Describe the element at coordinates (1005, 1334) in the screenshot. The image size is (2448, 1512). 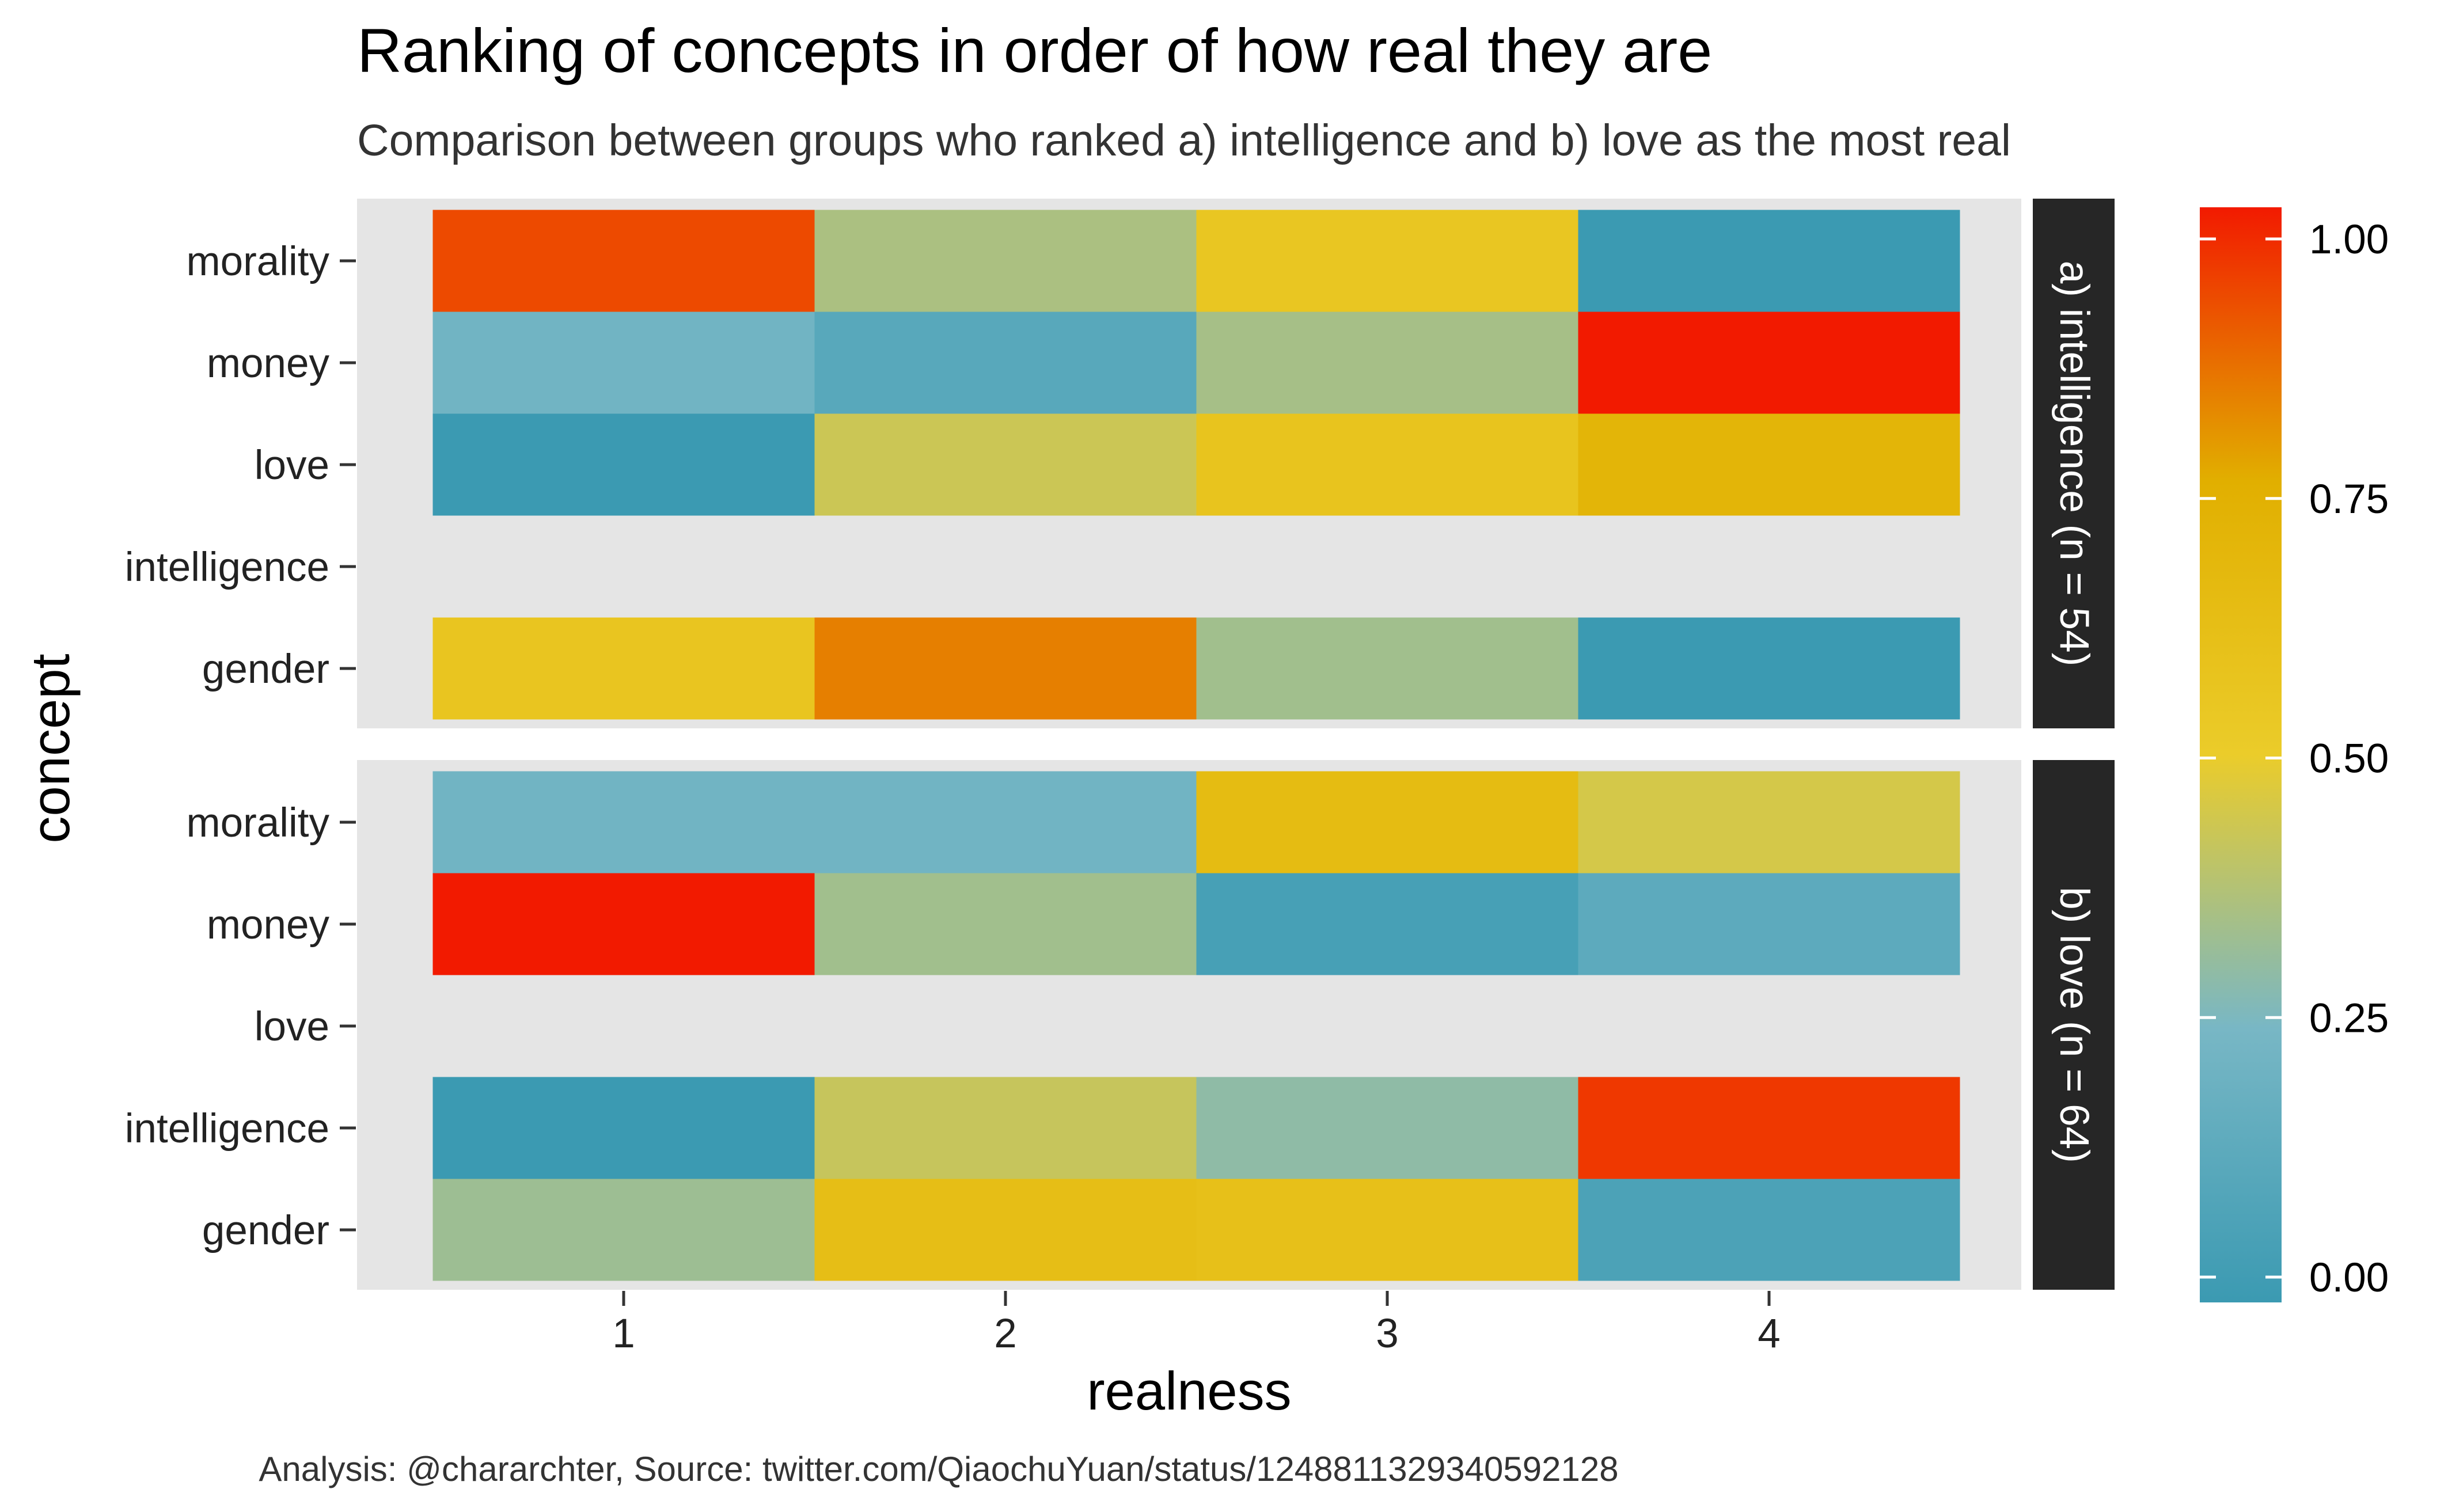
I see `x-tick-label: 2` at that location.